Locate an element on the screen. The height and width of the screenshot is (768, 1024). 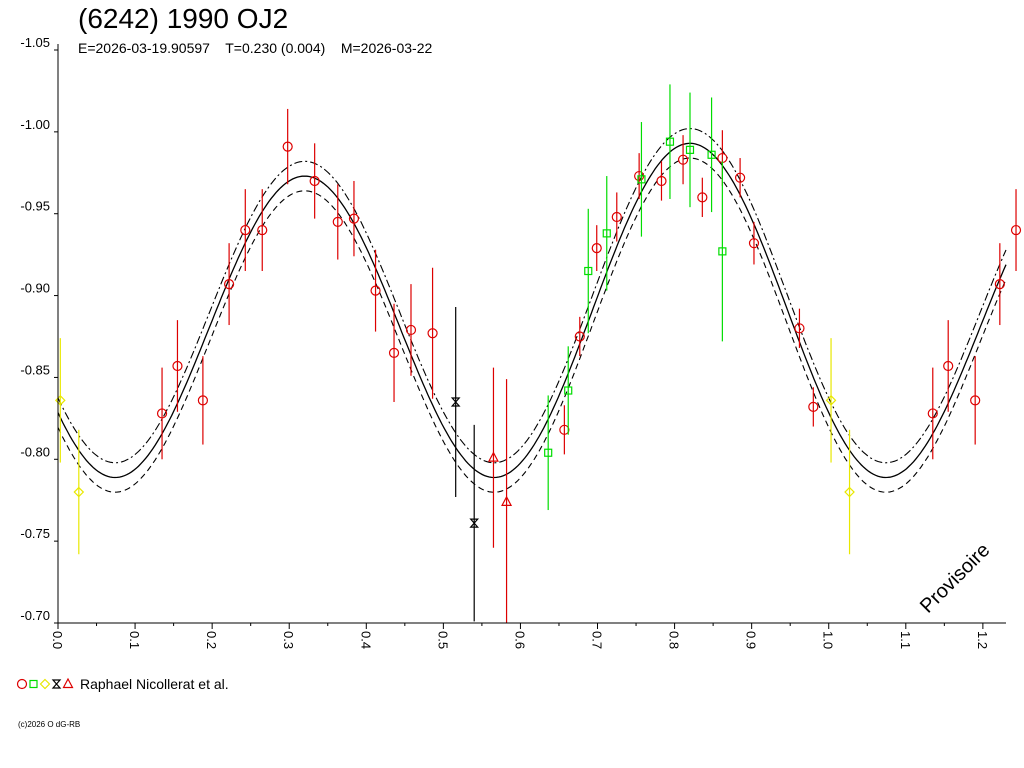
x-tick-label: 0.9 is located at coordinates (751, 640).